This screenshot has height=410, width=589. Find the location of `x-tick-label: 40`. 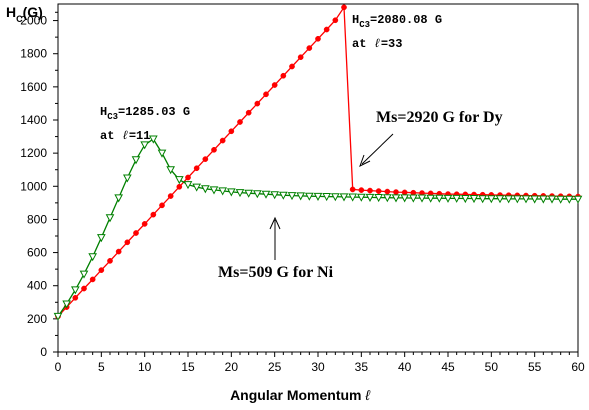

x-tick-label: 40 is located at coordinates (405, 367).